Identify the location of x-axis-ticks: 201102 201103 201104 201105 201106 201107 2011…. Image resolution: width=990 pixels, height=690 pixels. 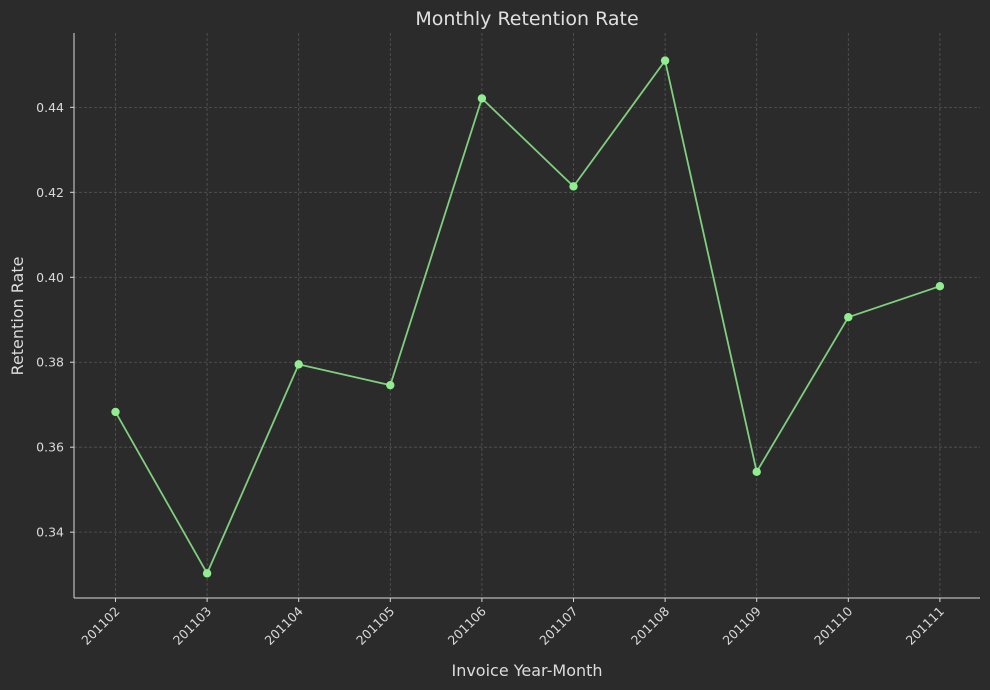
(512, 623).